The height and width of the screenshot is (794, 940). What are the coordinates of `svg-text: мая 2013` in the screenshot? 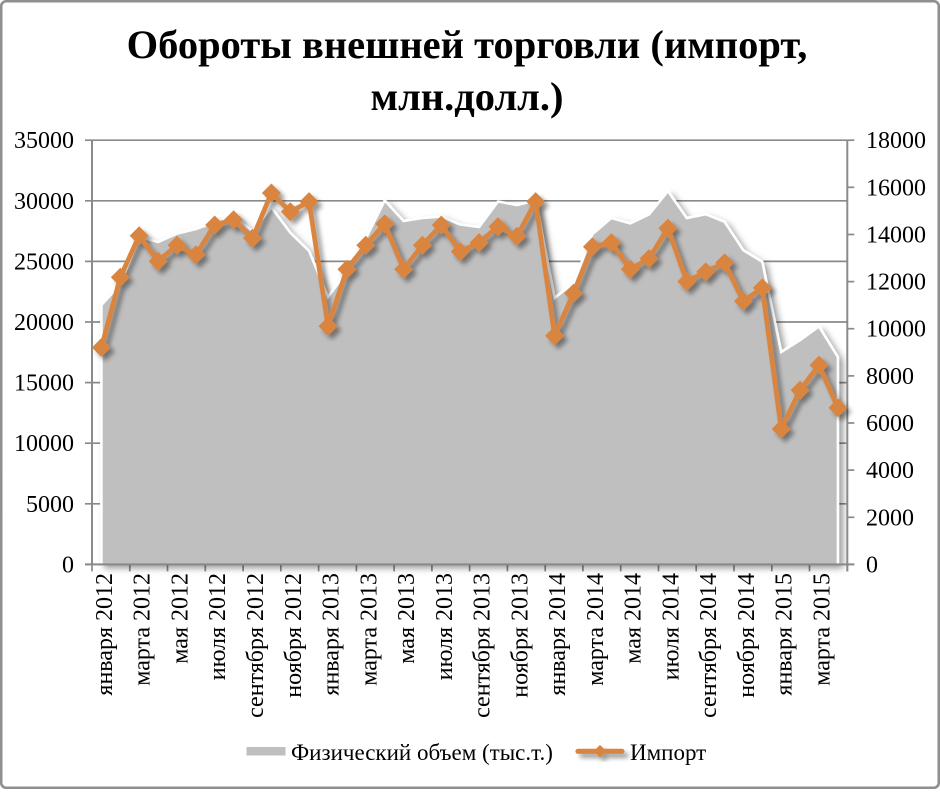 It's located at (407, 618).